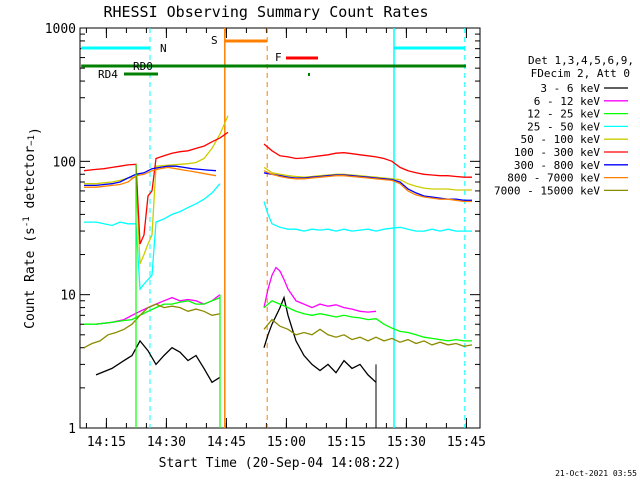 This screenshot has width=640, height=480. What do you see at coordinates (547, 190) in the screenshot?
I see `legend-label-8: 7000 - 15000 keV` at bounding box center [547, 190].